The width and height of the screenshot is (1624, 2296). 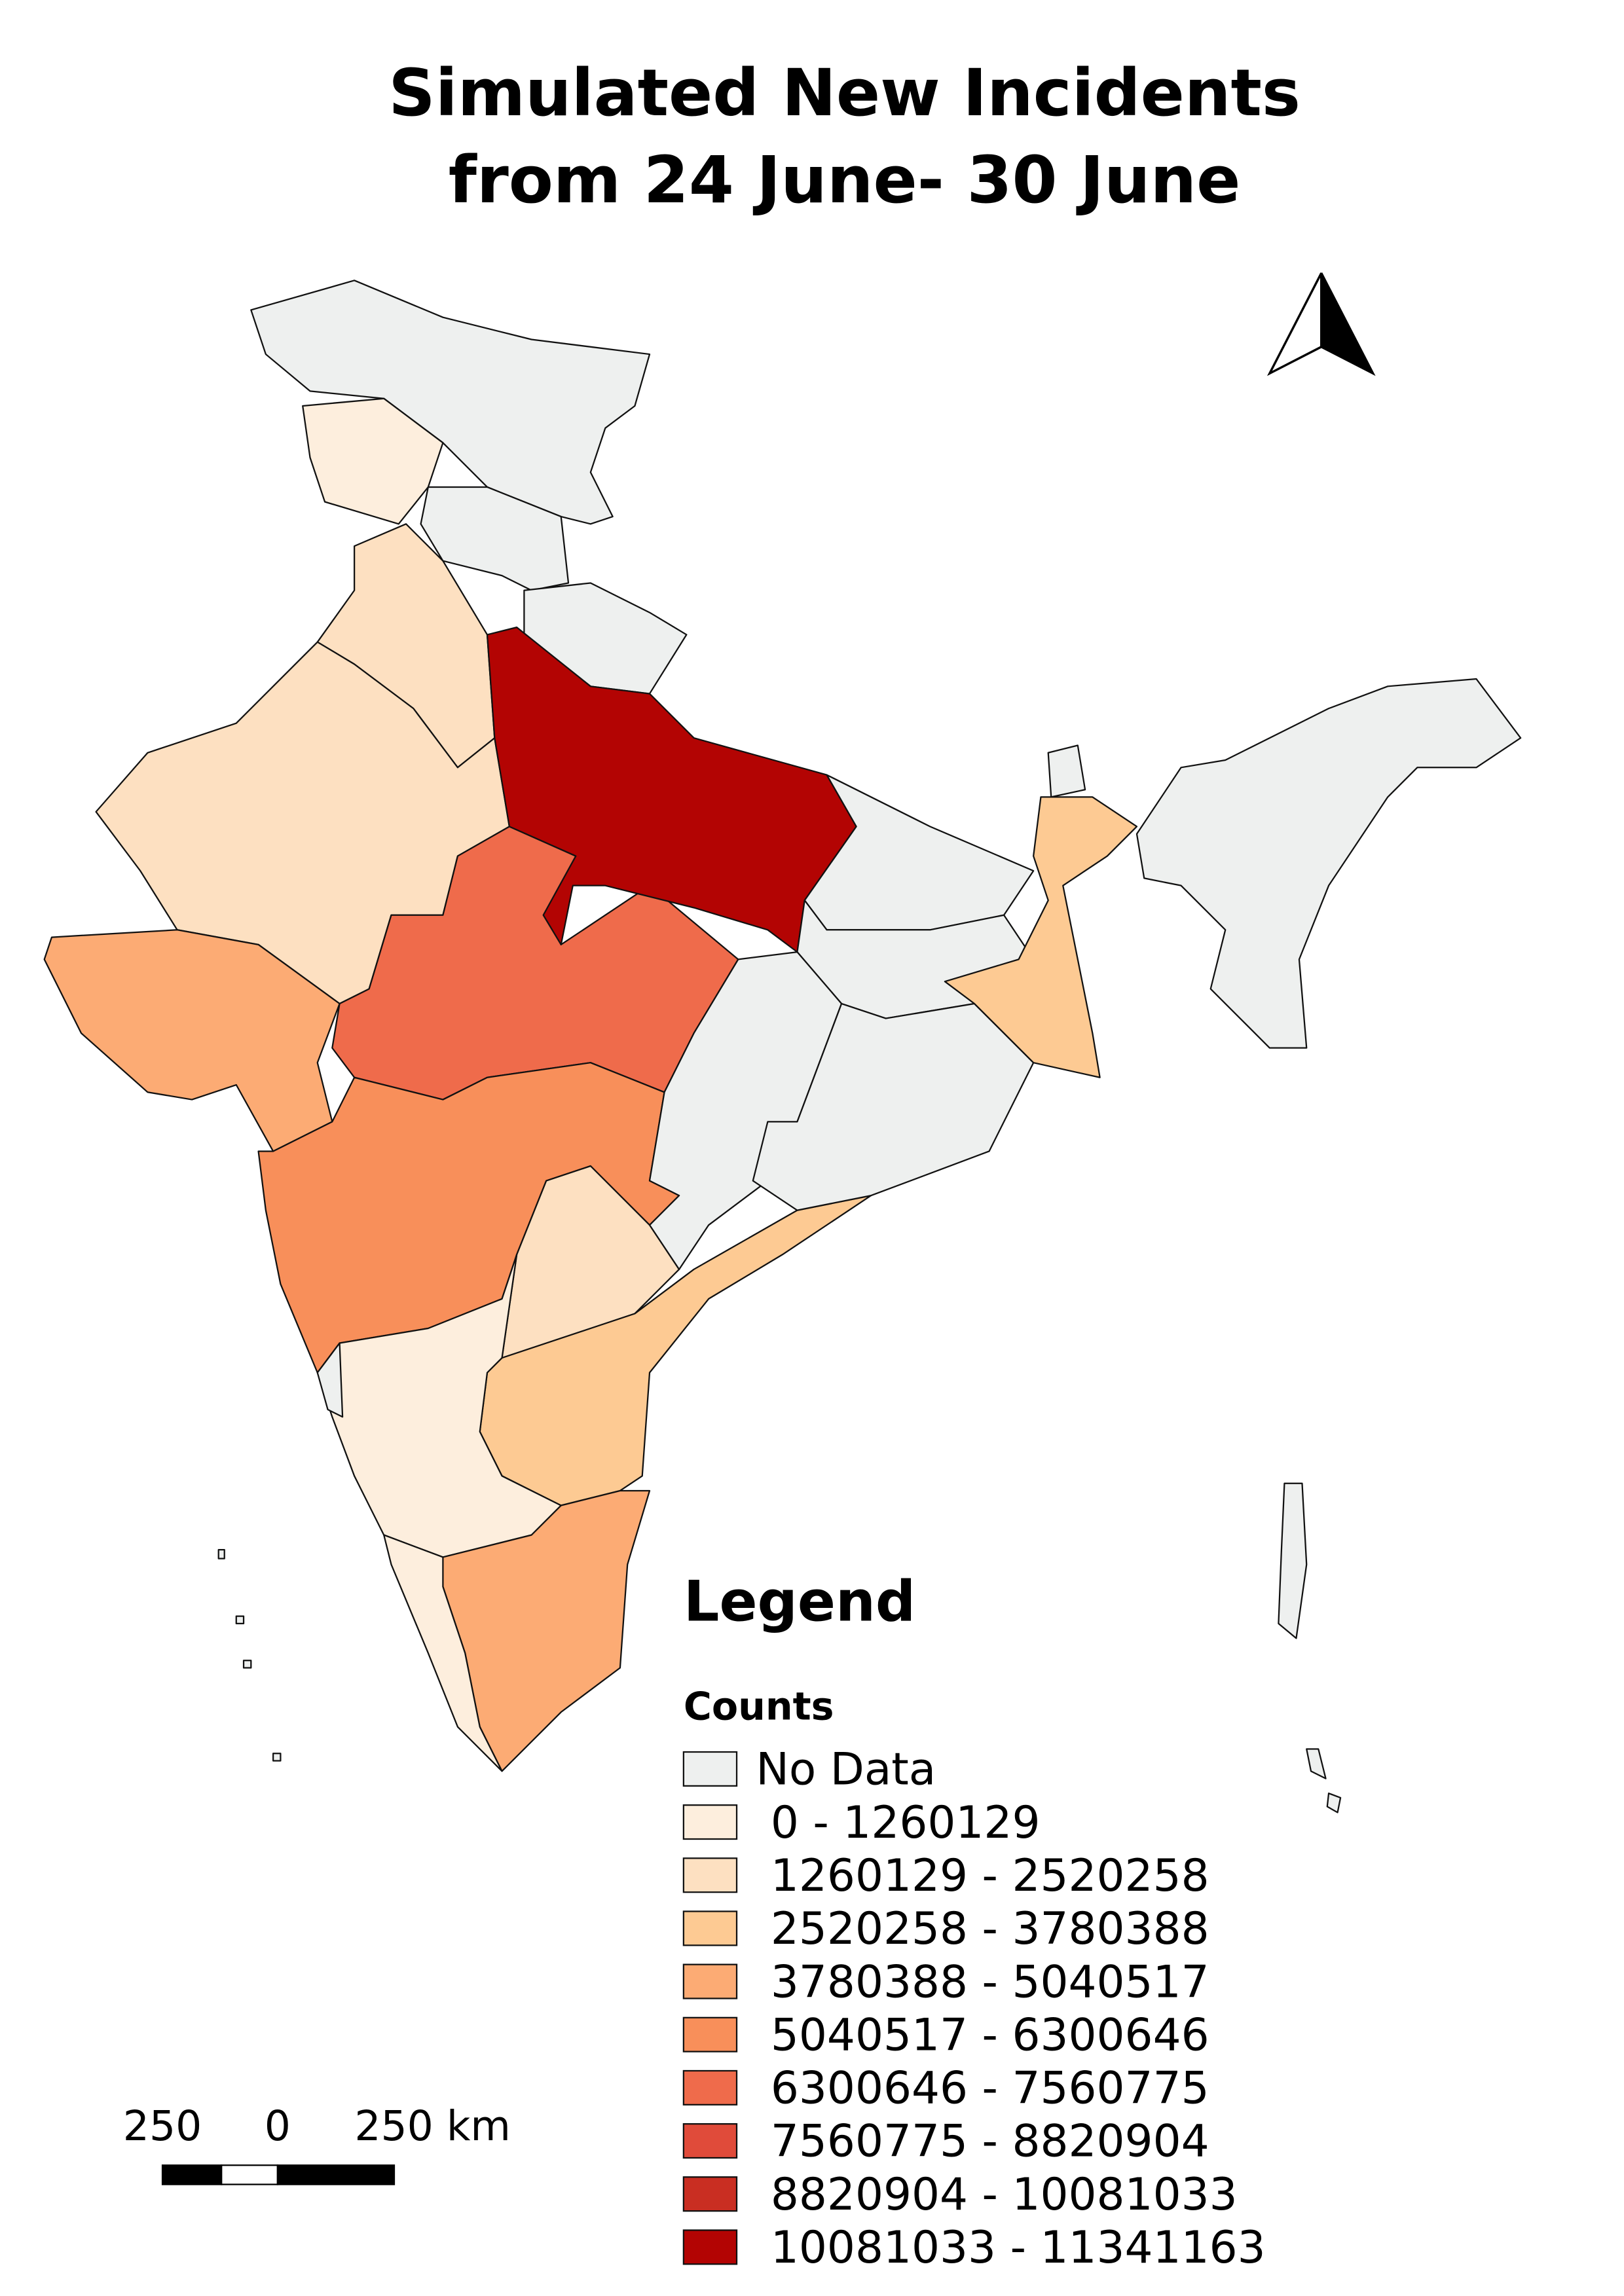 What do you see at coordinates (317, 2143) in the screenshot?
I see `scale-bar: 250 0 250 km` at bounding box center [317, 2143].